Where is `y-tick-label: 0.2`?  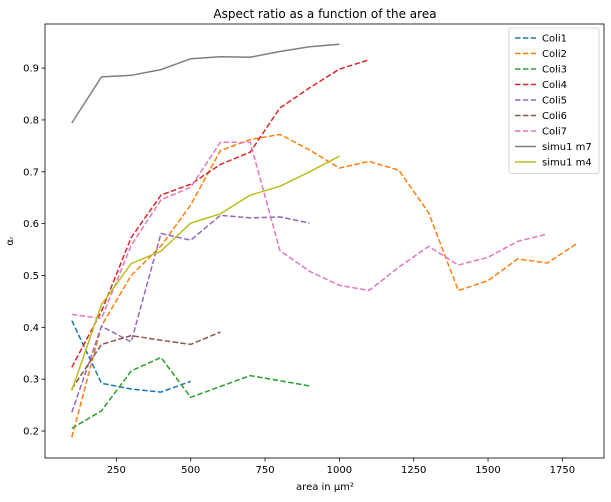 y-tick-label: 0.2 is located at coordinates (31, 432).